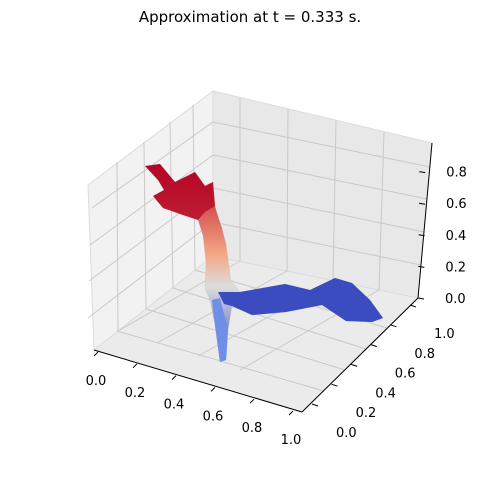 The width and height of the screenshot is (500, 500). What do you see at coordinates (96, 381) in the screenshot?
I see `x-tick-label: 0.0` at bounding box center [96, 381].